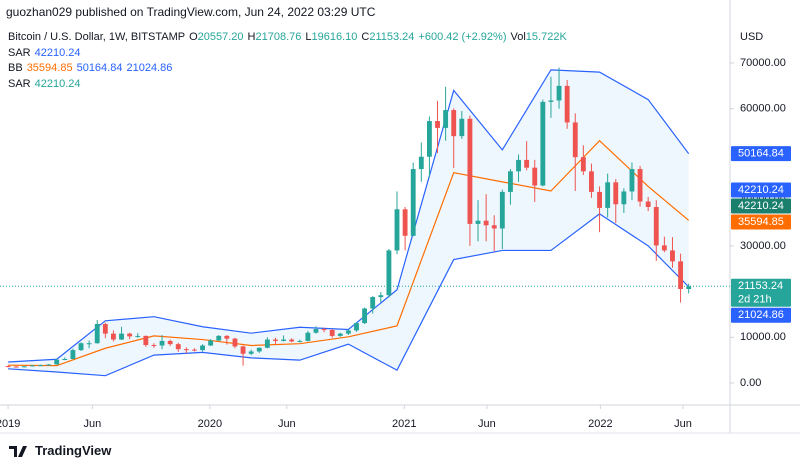  I want to click on symbol-title: Bitcoin / U.S. Dollar, 1W, BITSTAMP, so click(97, 37).